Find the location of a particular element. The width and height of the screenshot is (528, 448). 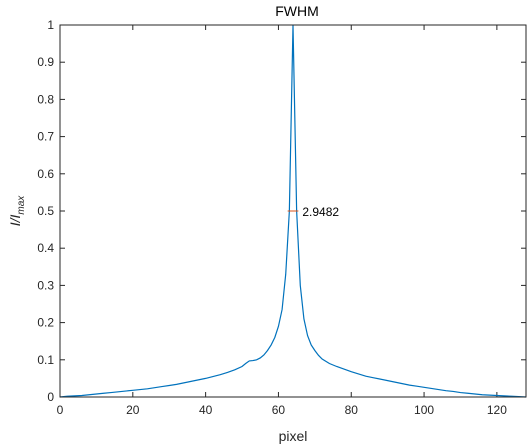

y-tick-label: 0.1 is located at coordinates (45, 360).